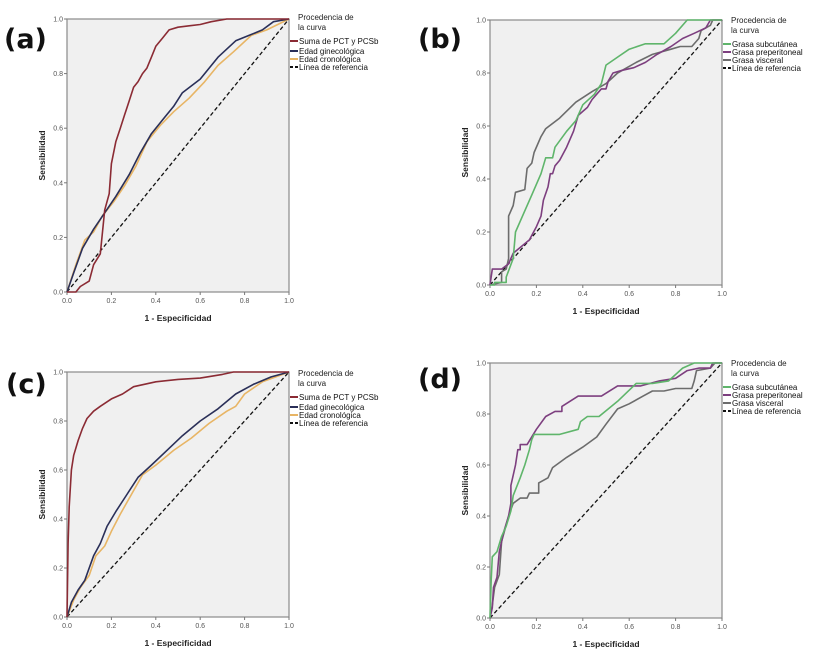 The height and width of the screenshot is (654, 816). I want to click on panel-label: (b), so click(440, 39).